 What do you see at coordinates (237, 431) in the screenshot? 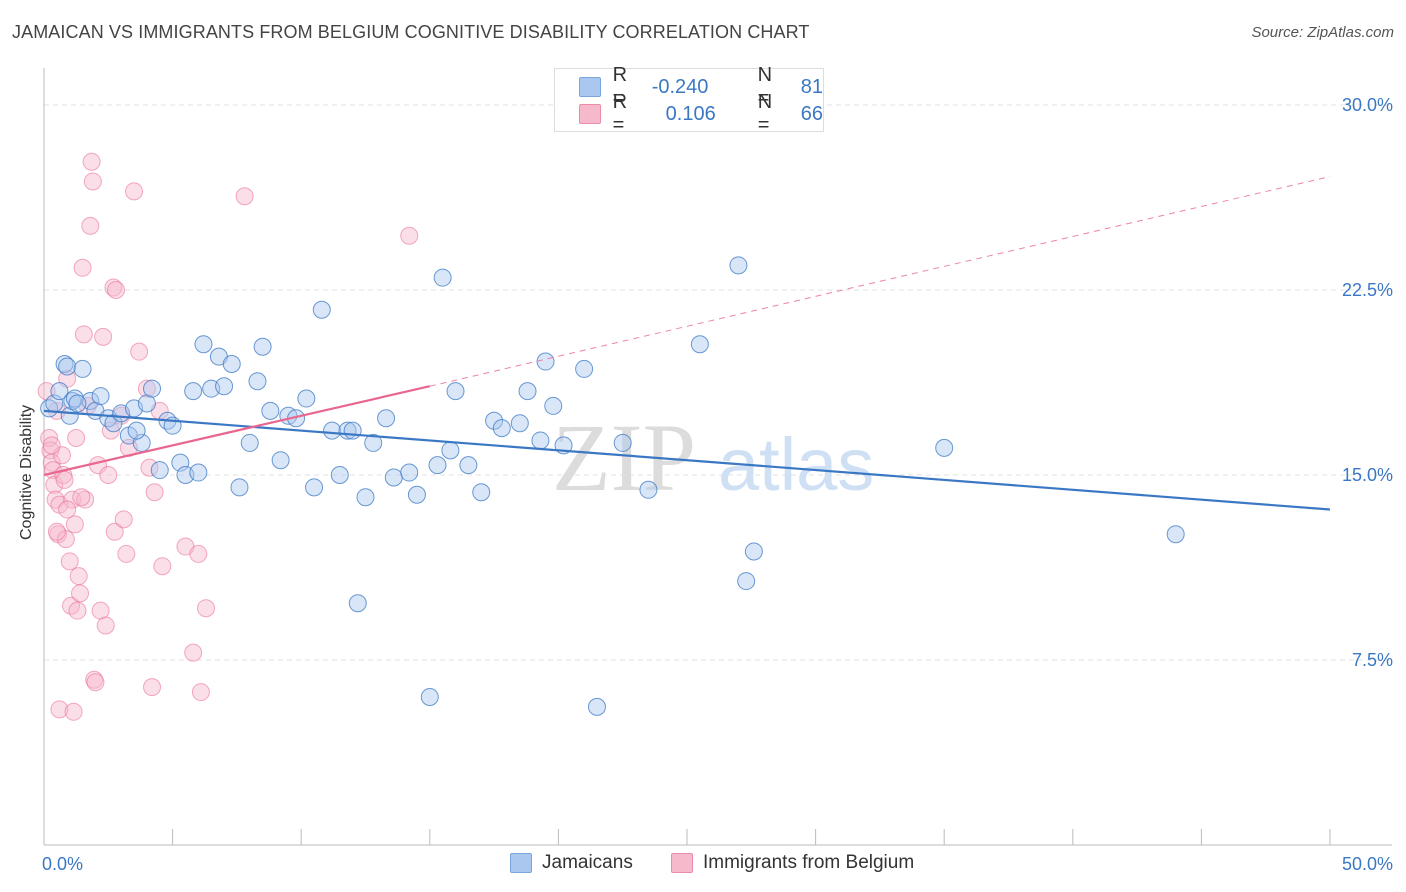
I see `belgium-trend-line` at bounding box center [237, 431].